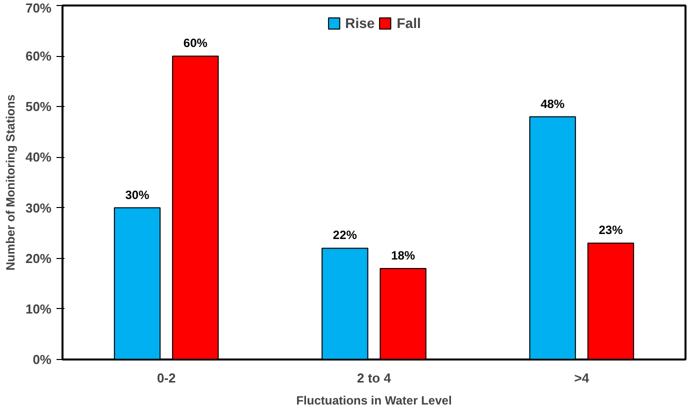 The image size is (693, 413). What do you see at coordinates (38, 157) in the screenshot?
I see `y-tick-label: 40%` at bounding box center [38, 157].